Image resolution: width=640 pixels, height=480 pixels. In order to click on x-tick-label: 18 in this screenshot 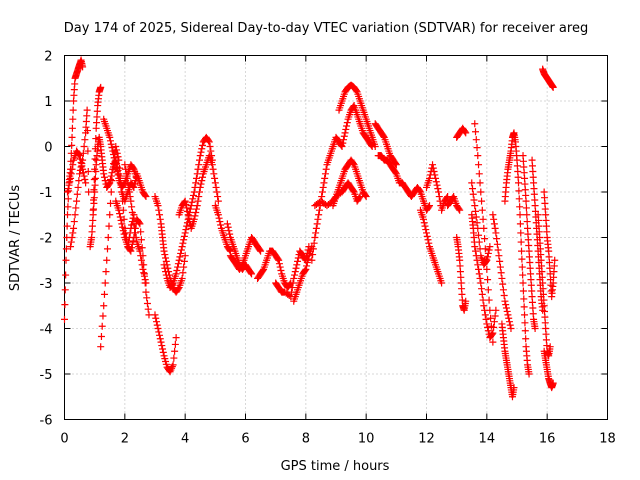, I will do `click(607, 439)`.